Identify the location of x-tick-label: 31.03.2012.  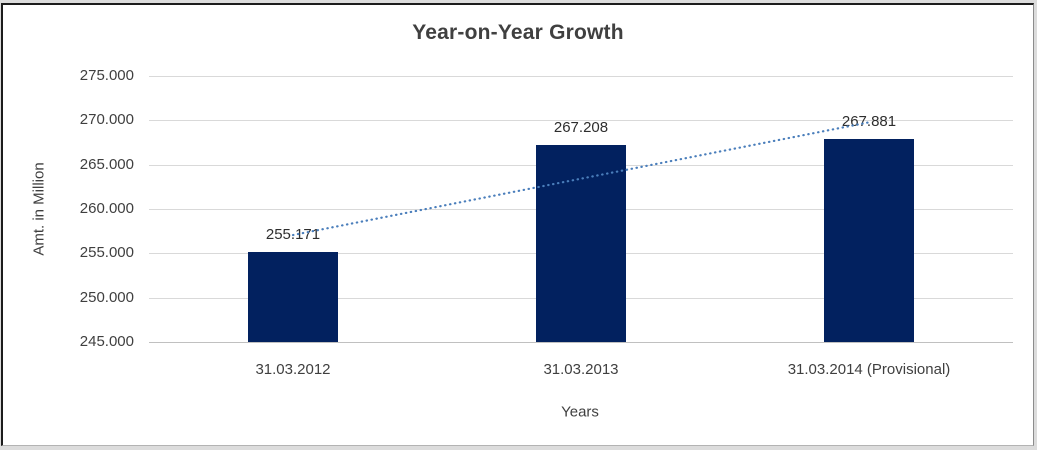
(293, 369).